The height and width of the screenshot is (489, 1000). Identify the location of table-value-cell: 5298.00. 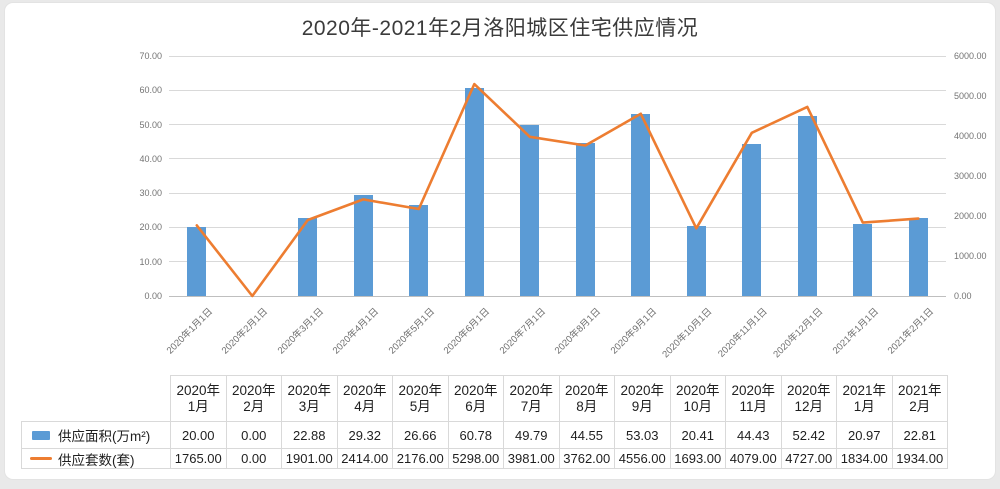
(476, 459).